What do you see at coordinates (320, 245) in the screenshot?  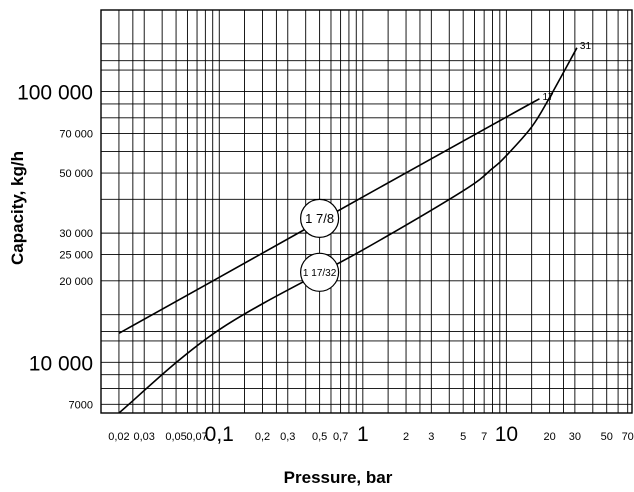 I see `series-labels: 1 7/8 1 17/32` at bounding box center [320, 245].